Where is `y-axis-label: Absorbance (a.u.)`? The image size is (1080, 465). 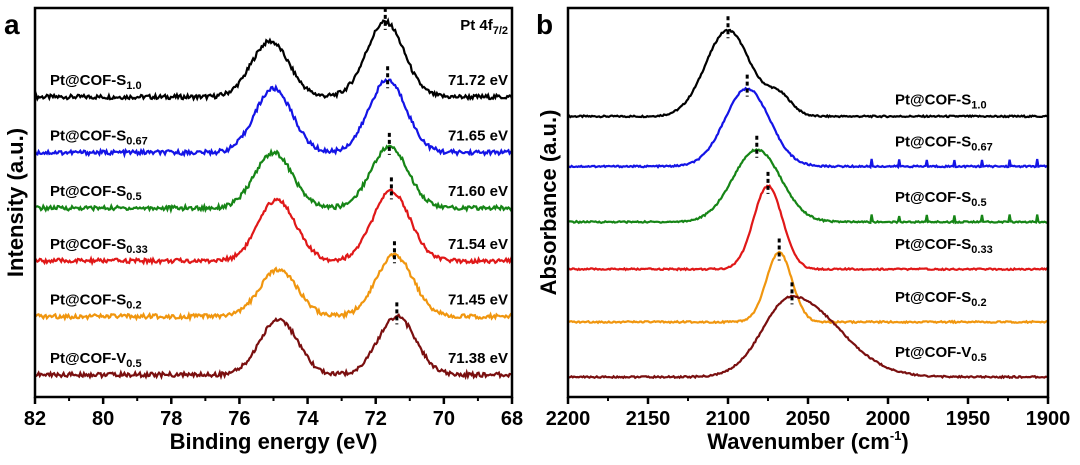 y-axis-label: Absorbance (a.u.) is located at coordinates (548, 203).